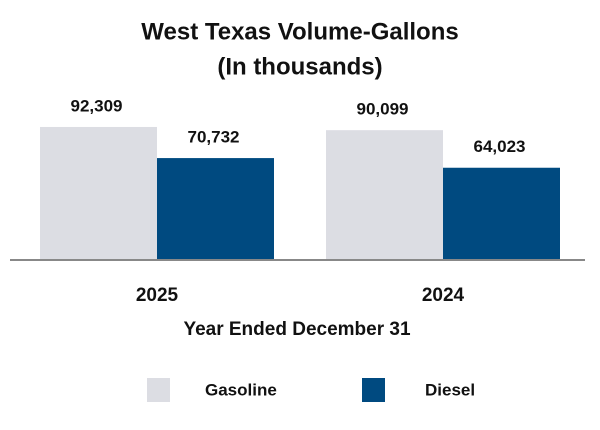 The image size is (600, 430). Describe the element at coordinates (299, 66) in the screenshot. I see `chart-subtitle: (In thousands)` at that location.